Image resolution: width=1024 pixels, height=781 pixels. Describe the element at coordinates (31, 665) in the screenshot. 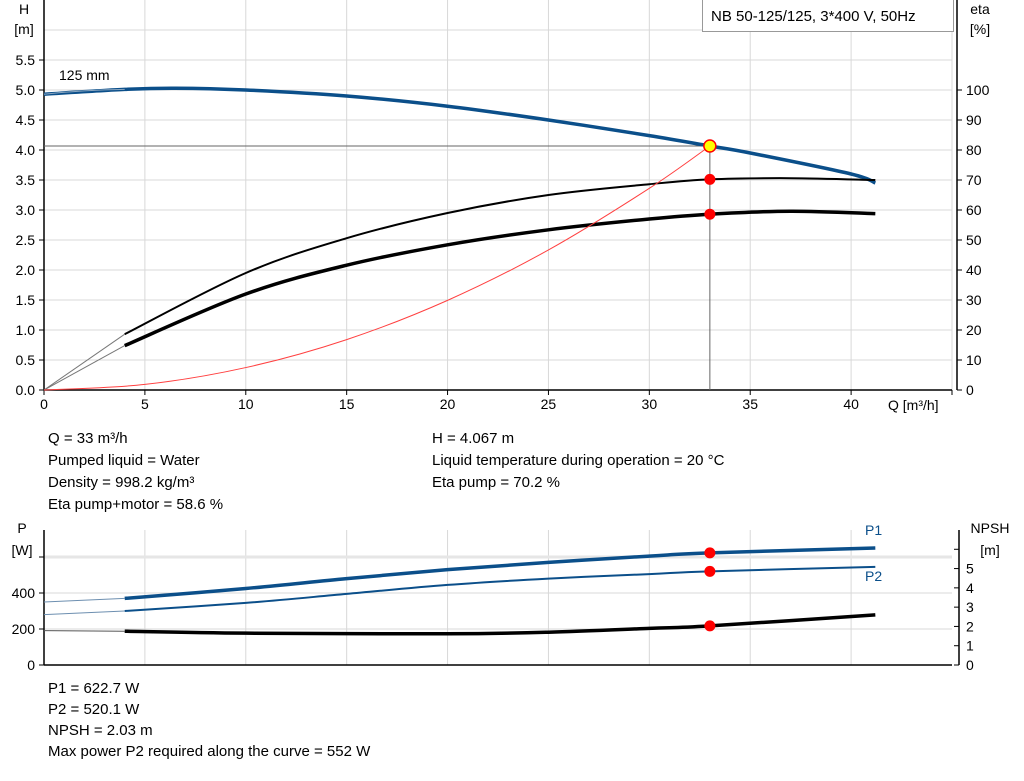

I see `p-tick-label: 0` at that location.